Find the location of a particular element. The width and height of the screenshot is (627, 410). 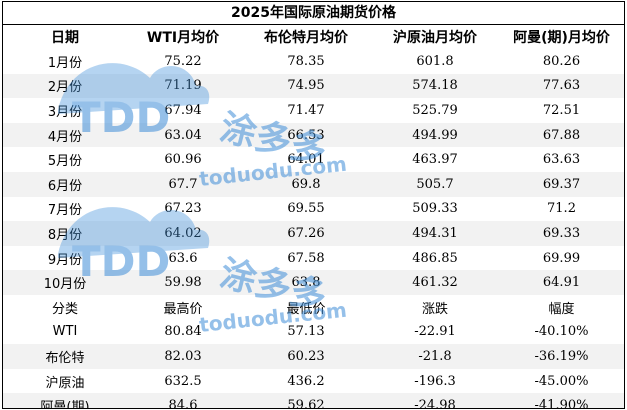

row-label-cell: 沪原油 is located at coordinates (65, 383).